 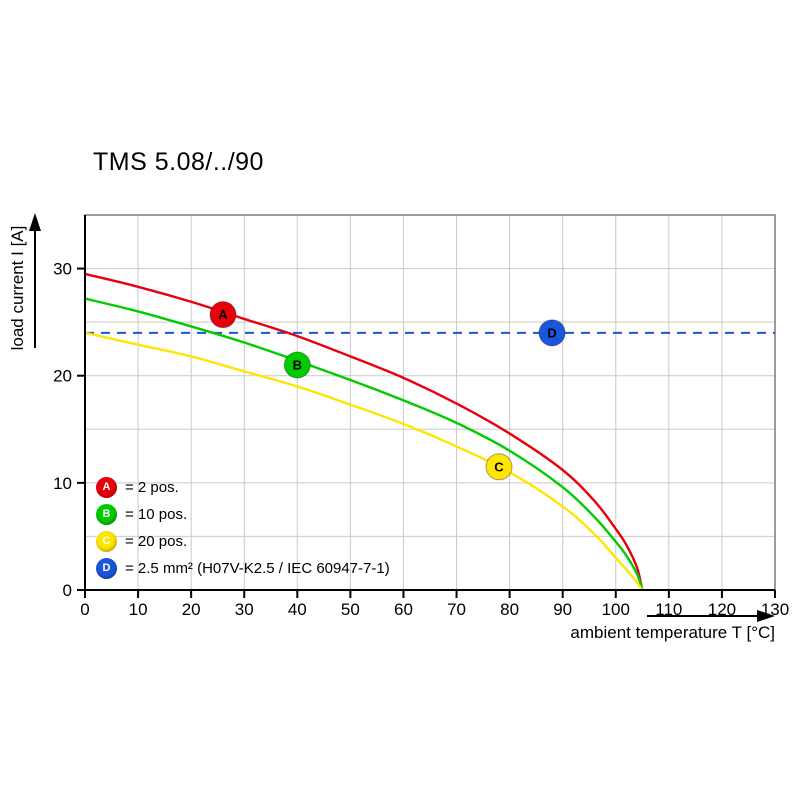 What do you see at coordinates (562, 609) in the screenshot?
I see `x-tick-label: 90` at bounding box center [562, 609].